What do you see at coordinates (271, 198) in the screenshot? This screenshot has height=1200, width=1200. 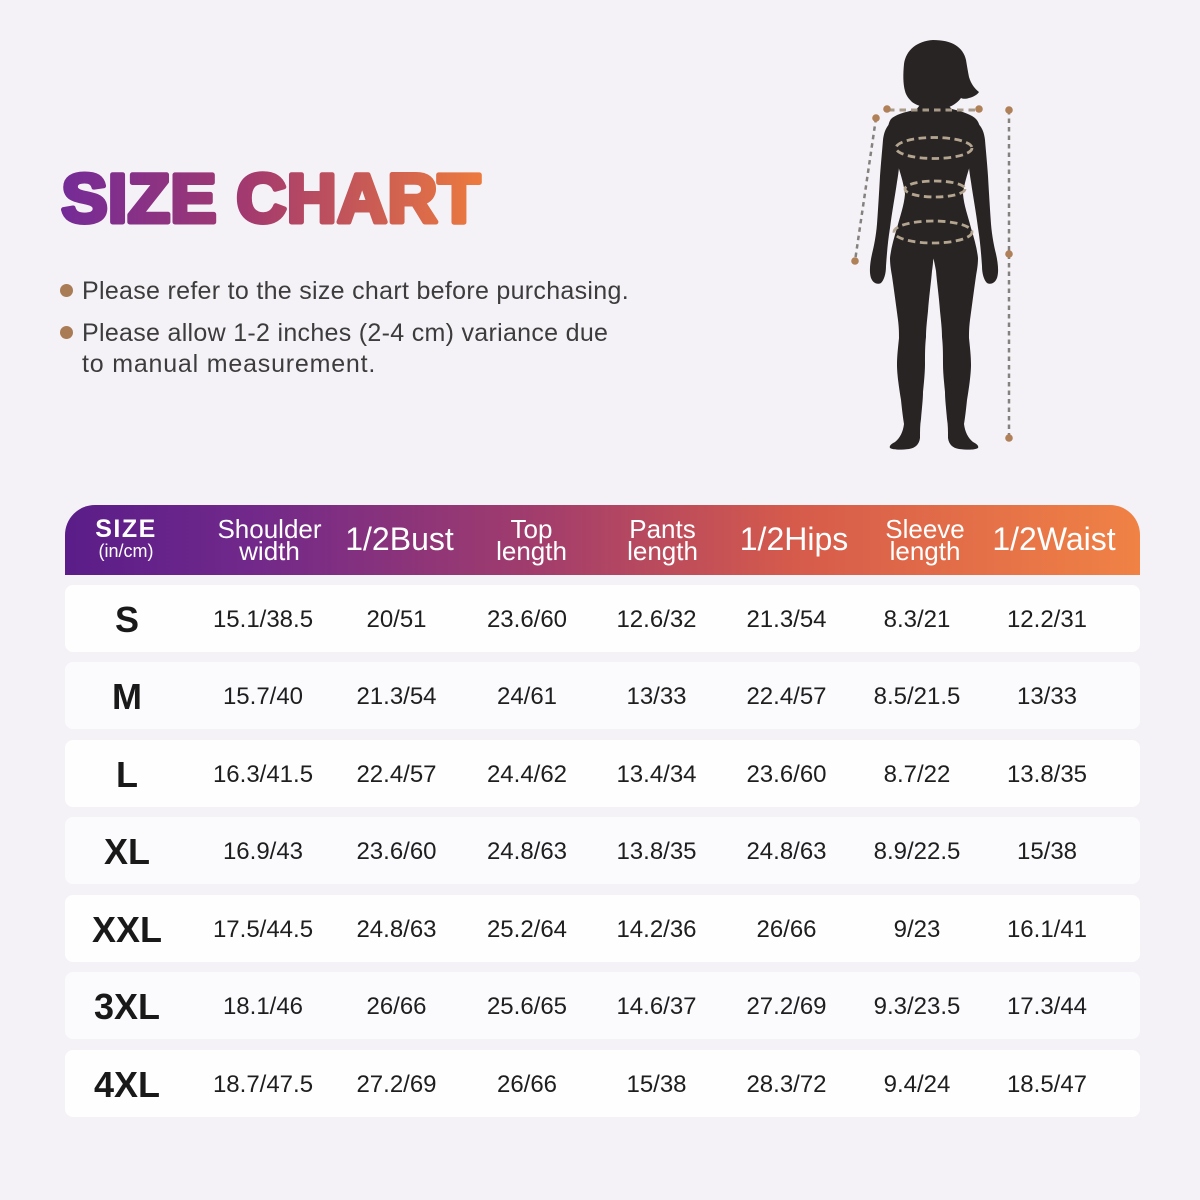 I see `svg-text: SIZE CHART` at bounding box center [271, 198].